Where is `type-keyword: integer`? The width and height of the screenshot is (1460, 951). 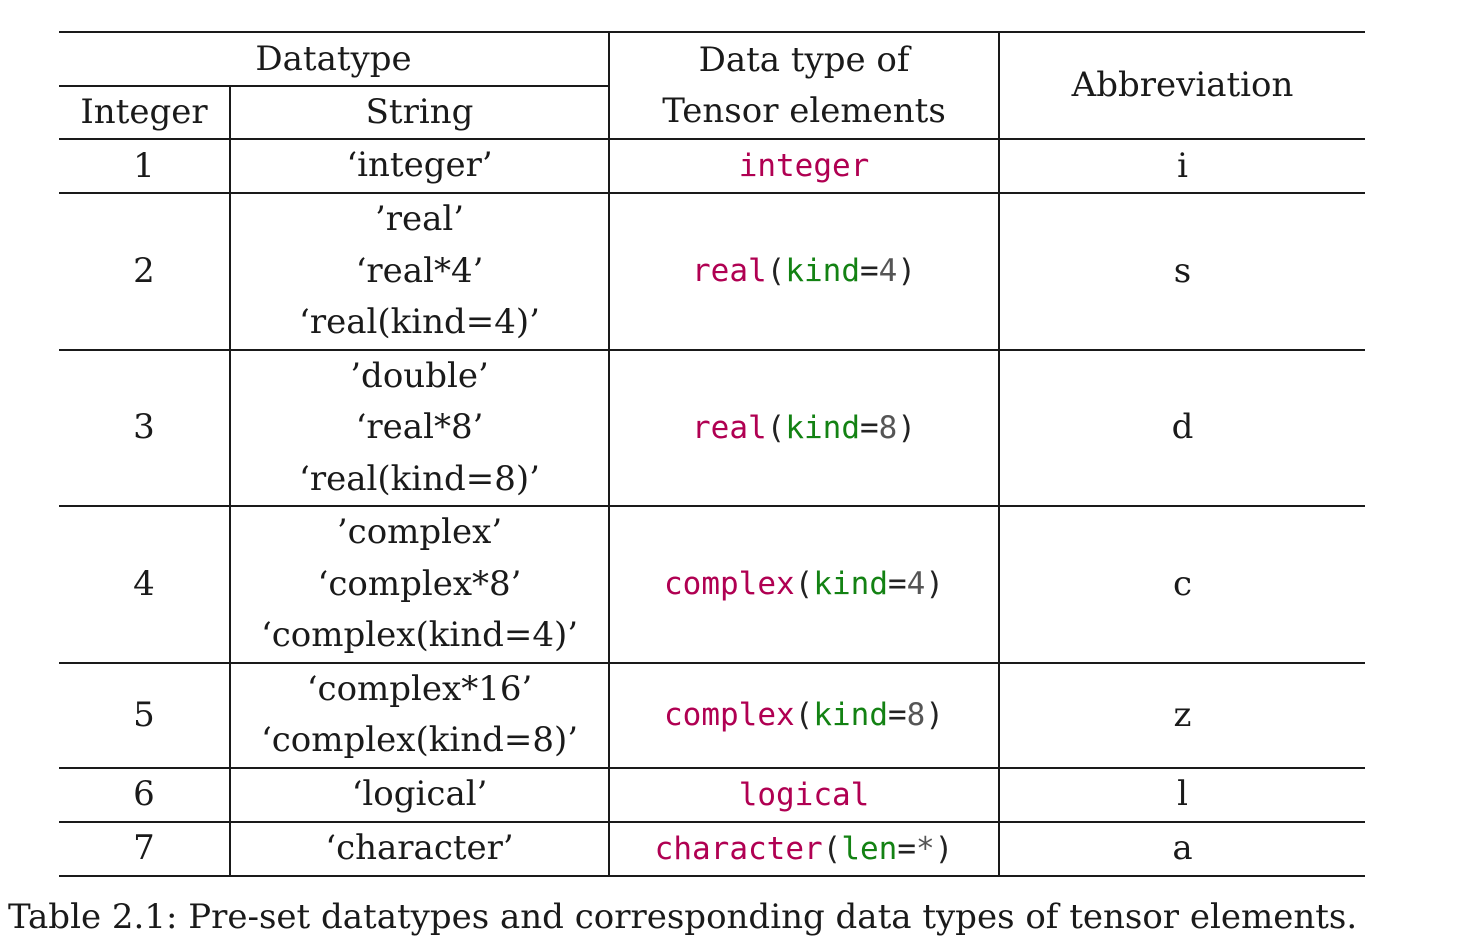 type-keyword: integer is located at coordinates (804, 166).